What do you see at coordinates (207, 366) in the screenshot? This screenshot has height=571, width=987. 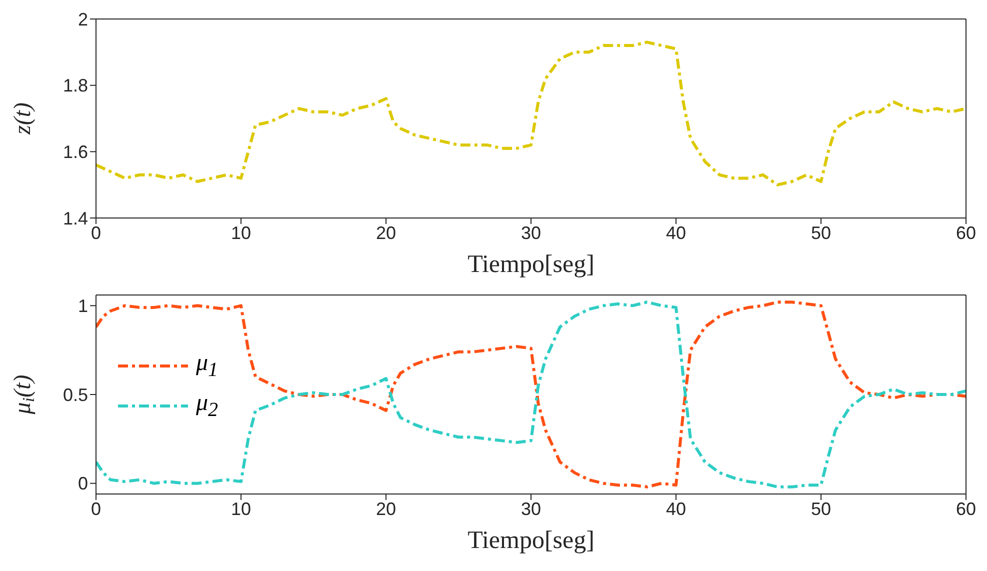 I see `legend-label: μ$_{1}$` at bounding box center [207, 366].